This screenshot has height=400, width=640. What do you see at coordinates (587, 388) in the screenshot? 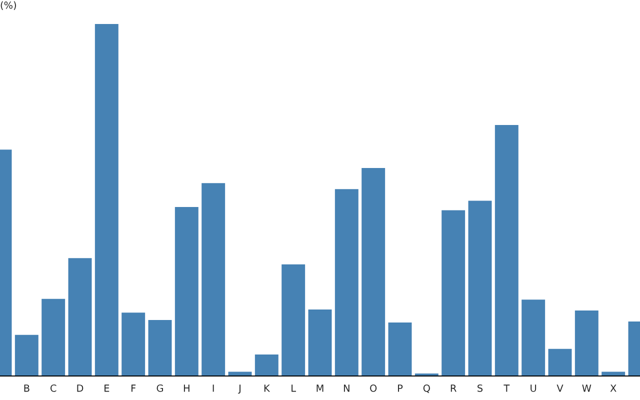
I see `x-tick-label: W` at bounding box center [587, 388].